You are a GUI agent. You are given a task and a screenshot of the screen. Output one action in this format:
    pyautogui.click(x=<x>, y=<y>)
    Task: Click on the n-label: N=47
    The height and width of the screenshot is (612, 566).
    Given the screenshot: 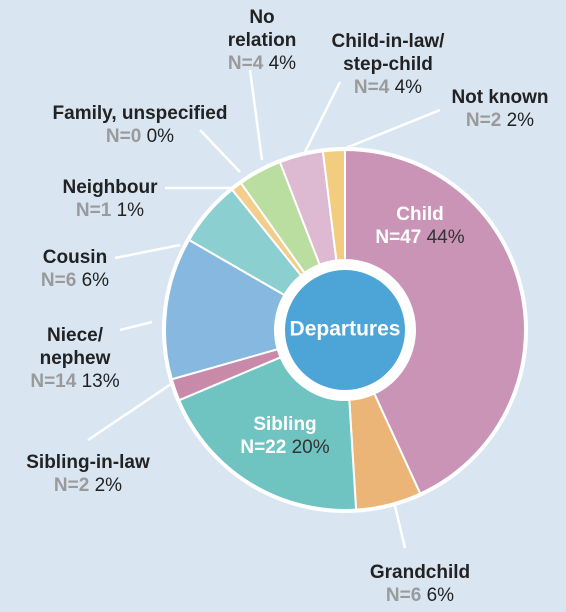 What is the action you would take?
    pyautogui.click(x=398, y=237)
    